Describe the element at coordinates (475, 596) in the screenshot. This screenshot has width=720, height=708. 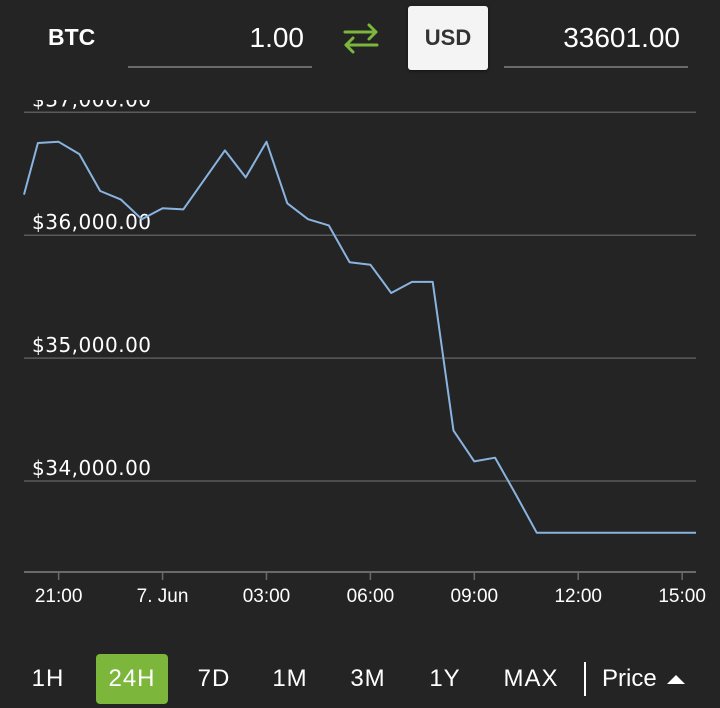
I see `x-tick-label: 09:00` at that location.